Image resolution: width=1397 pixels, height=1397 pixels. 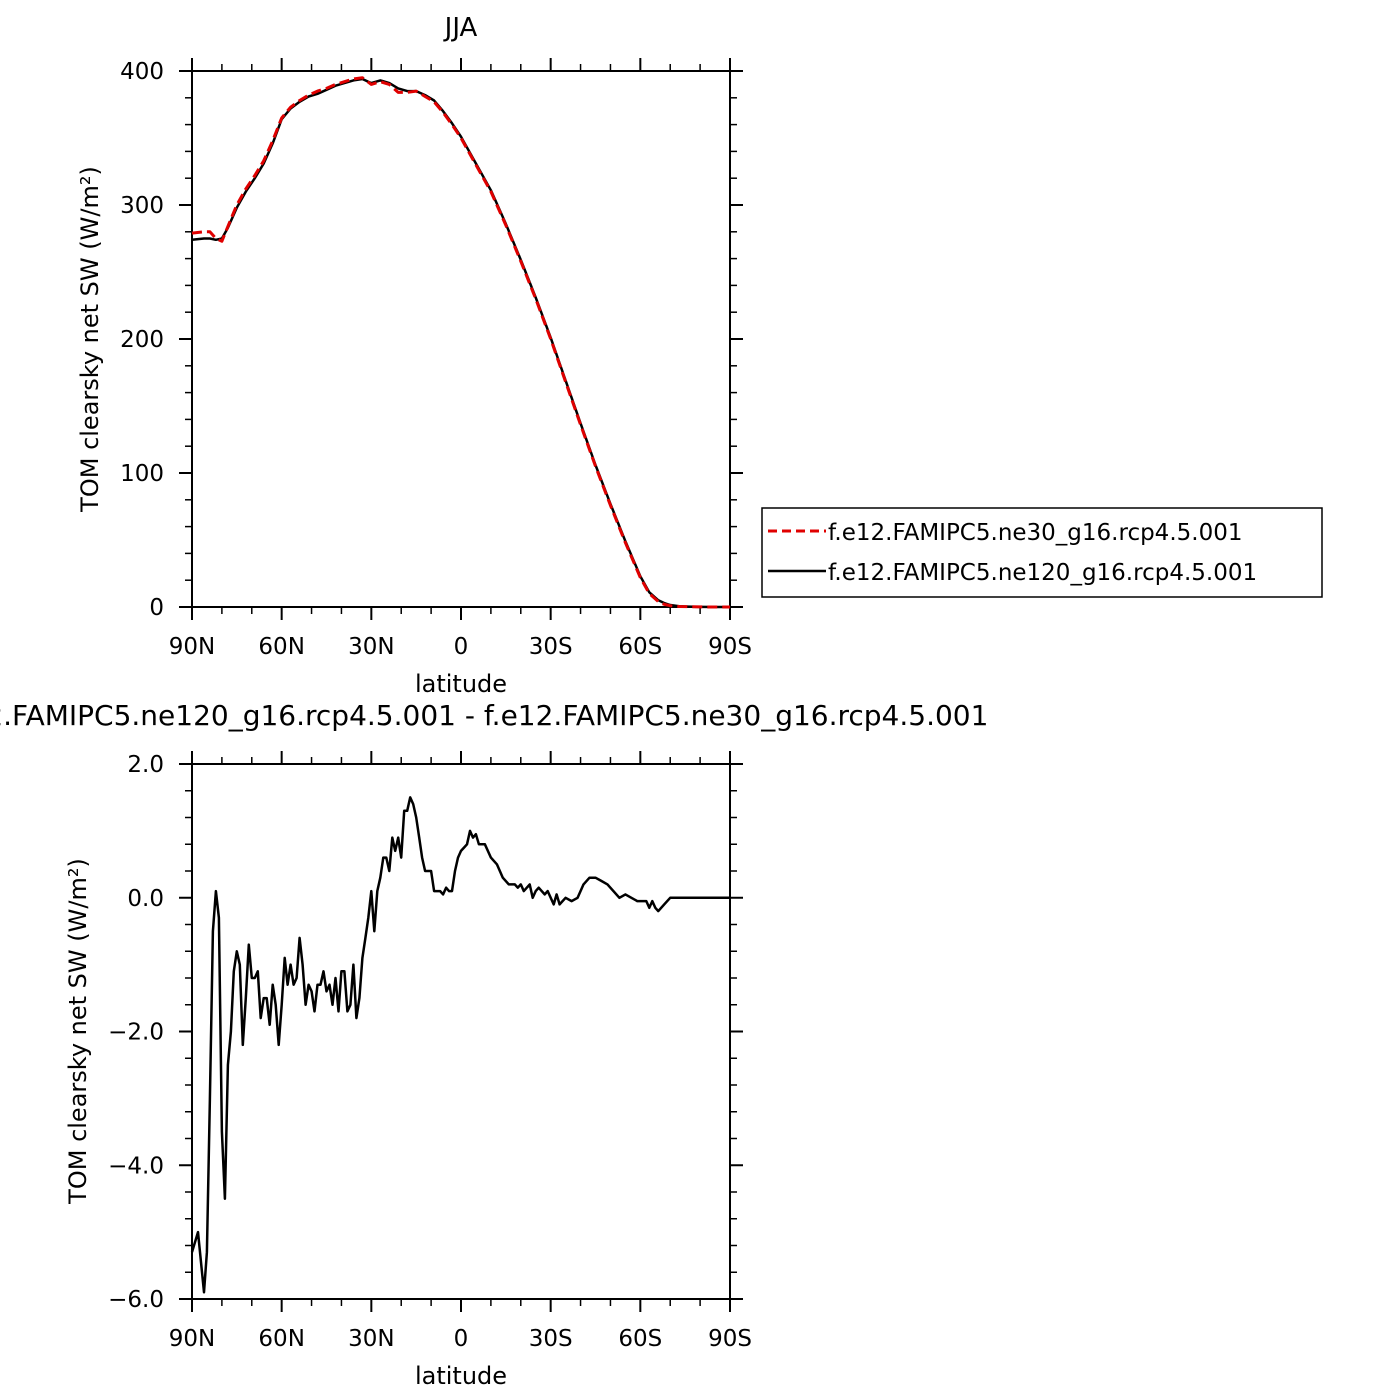 What do you see at coordinates (730, 647) in the screenshot?
I see `top-x-tick-label: 90S` at bounding box center [730, 647].